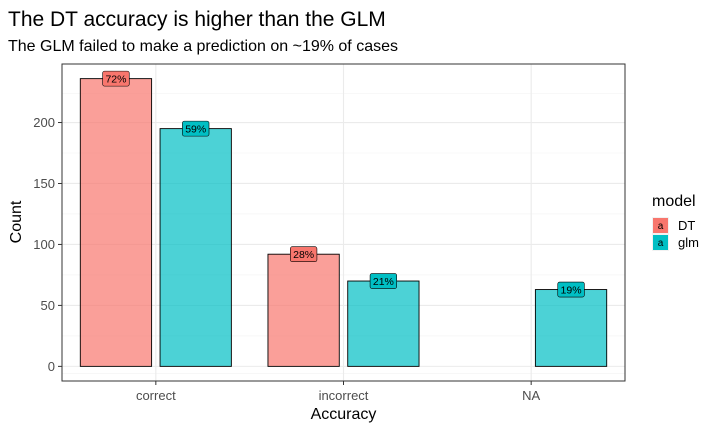  I want to click on data-label: 19%, so click(571, 289).